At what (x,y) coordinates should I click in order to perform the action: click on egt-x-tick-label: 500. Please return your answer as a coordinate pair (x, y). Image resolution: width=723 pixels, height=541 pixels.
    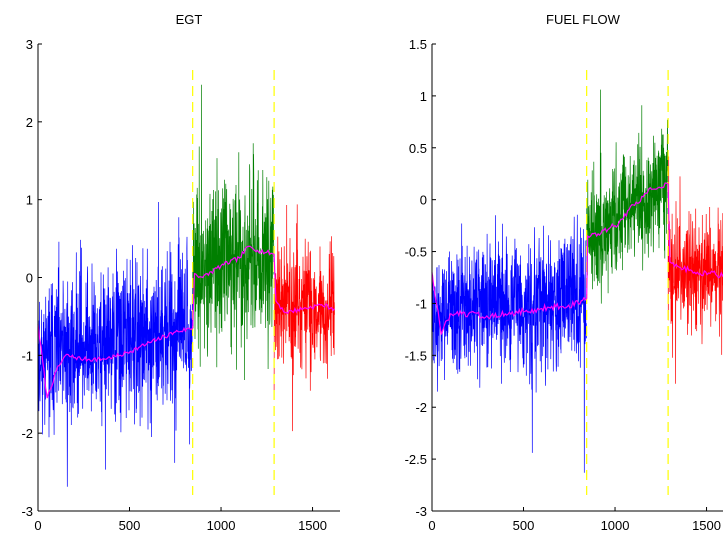
    Looking at the image, I should click on (130, 525).